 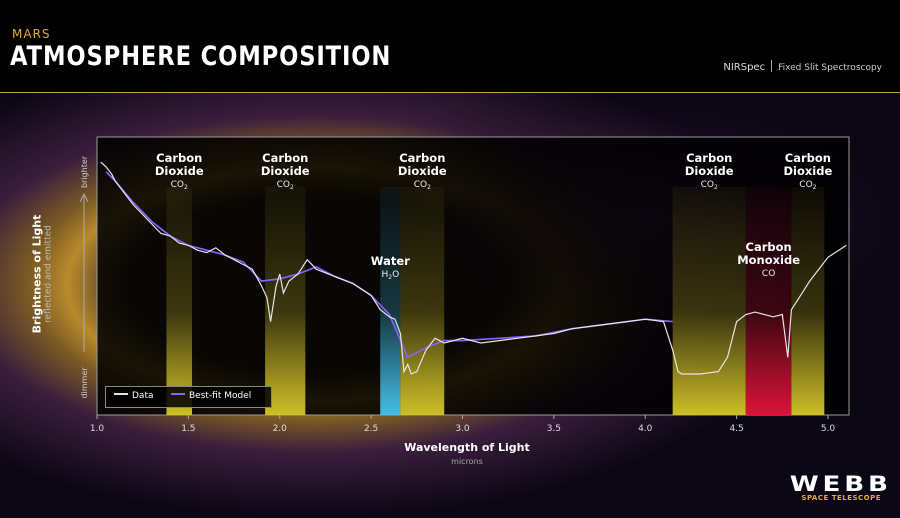 I want to click on legend-swatch-data, so click(x=121, y=394).